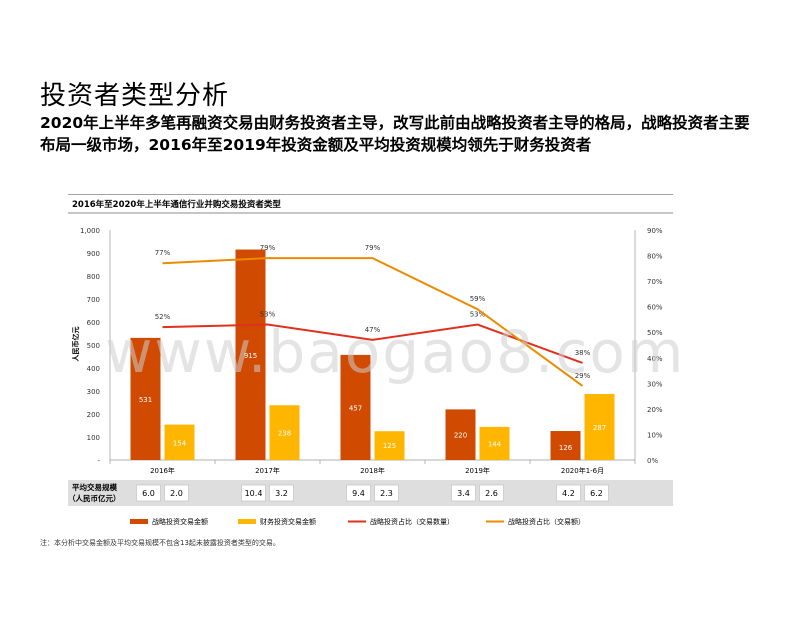 This screenshot has width=800, height=618. Describe the element at coordinates (477, 470) in the screenshot. I see `x-tick-label: 2019年` at that location.